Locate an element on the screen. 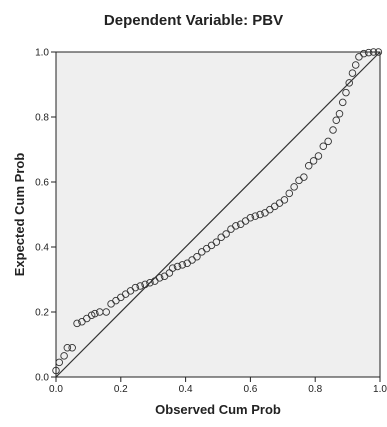 The image size is (387, 427). x-axis-title: Observed Cum Prob is located at coordinates (218, 409).